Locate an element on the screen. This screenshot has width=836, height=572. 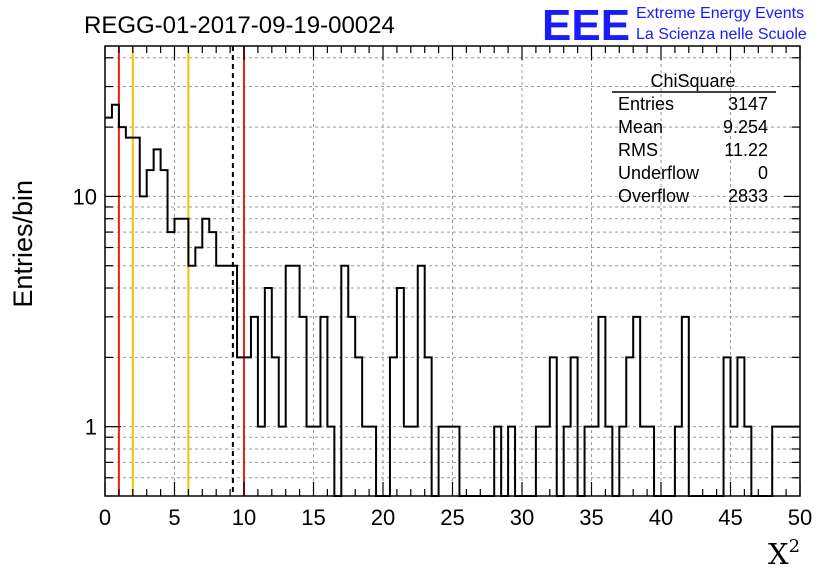
logo-mark: EEE is located at coordinates (586, 25).